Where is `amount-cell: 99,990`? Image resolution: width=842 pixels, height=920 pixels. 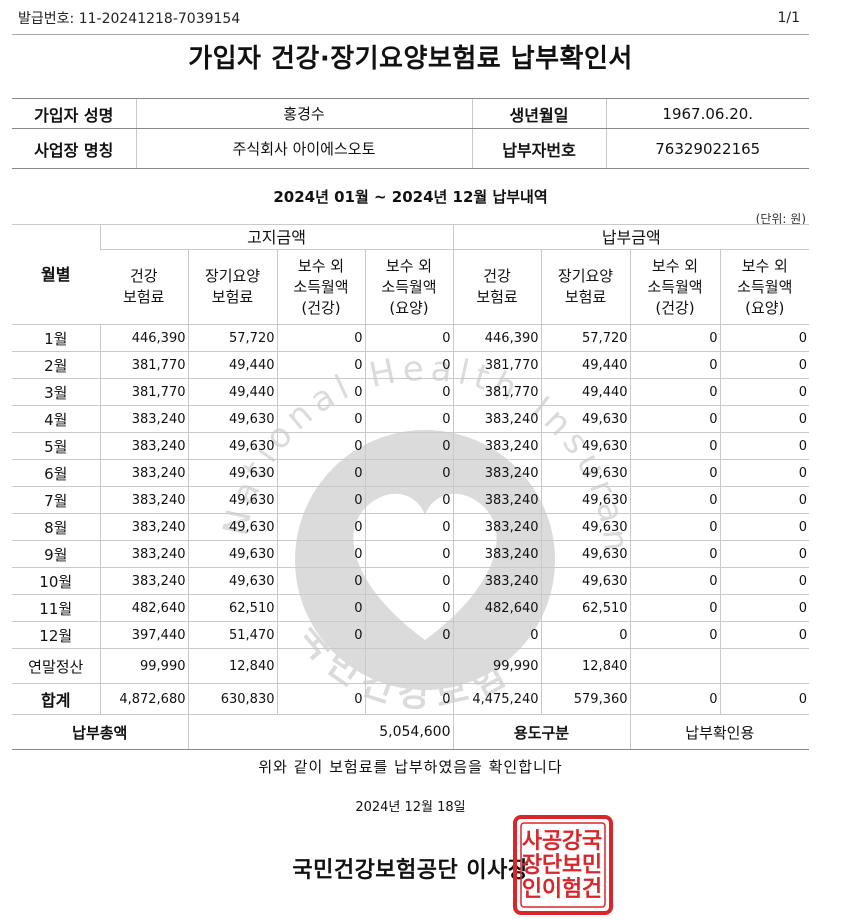 amount-cell: 99,990 is located at coordinates (143, 666).